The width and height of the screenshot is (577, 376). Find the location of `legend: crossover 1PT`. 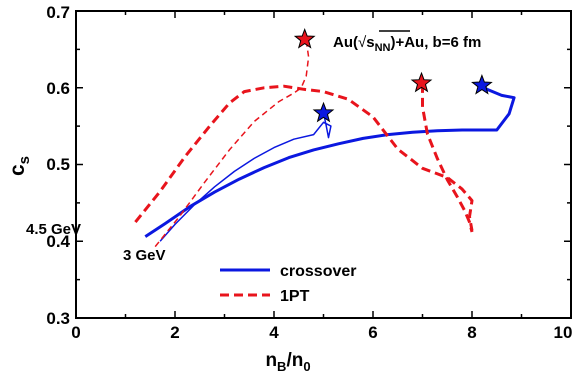

legend: crossover 1PT is located at coordinates (288, 284).